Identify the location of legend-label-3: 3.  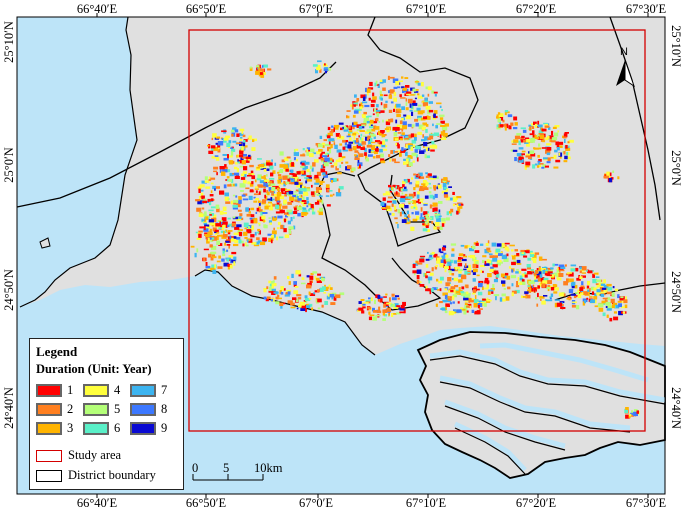
(70, 428).